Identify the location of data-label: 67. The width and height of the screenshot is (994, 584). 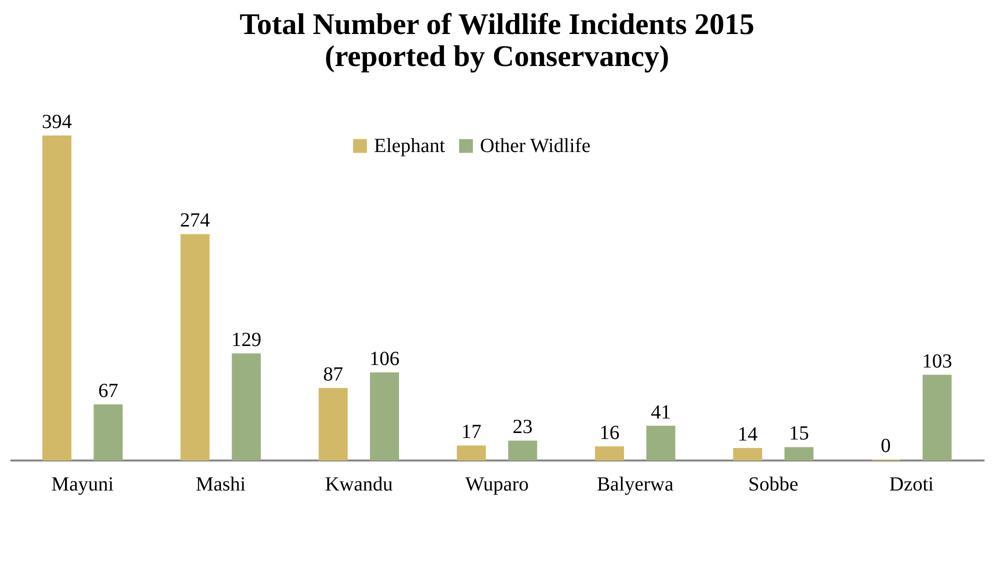
(108, 391).